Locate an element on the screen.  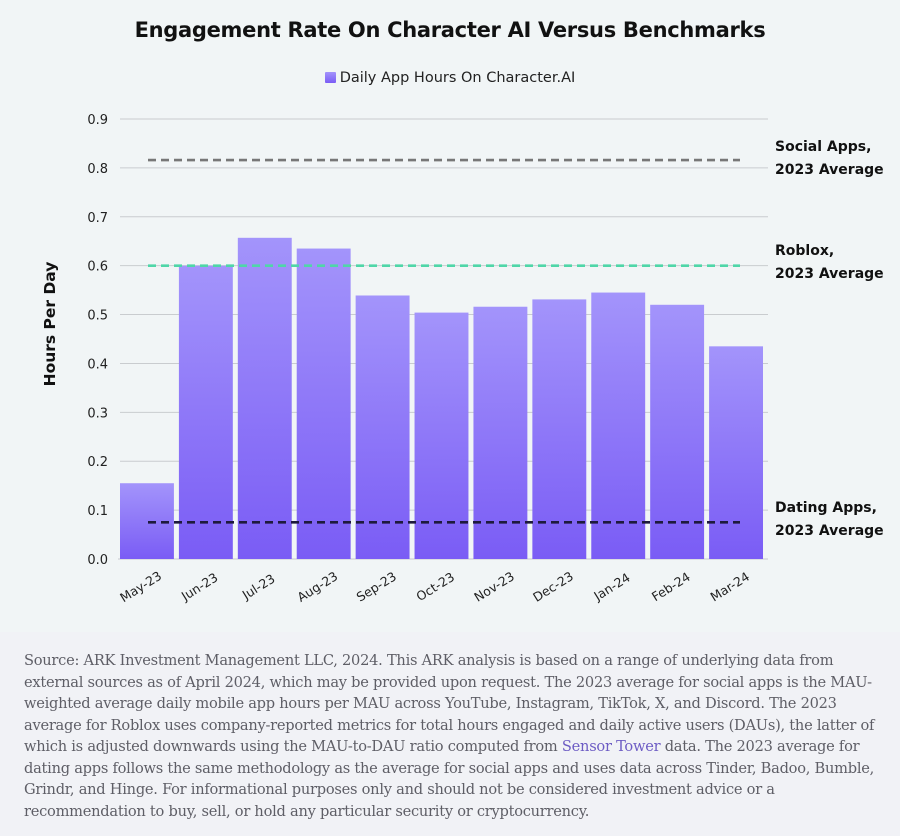
sensor-tower-link: Sensor Tower is located at coordinates (611, 746).